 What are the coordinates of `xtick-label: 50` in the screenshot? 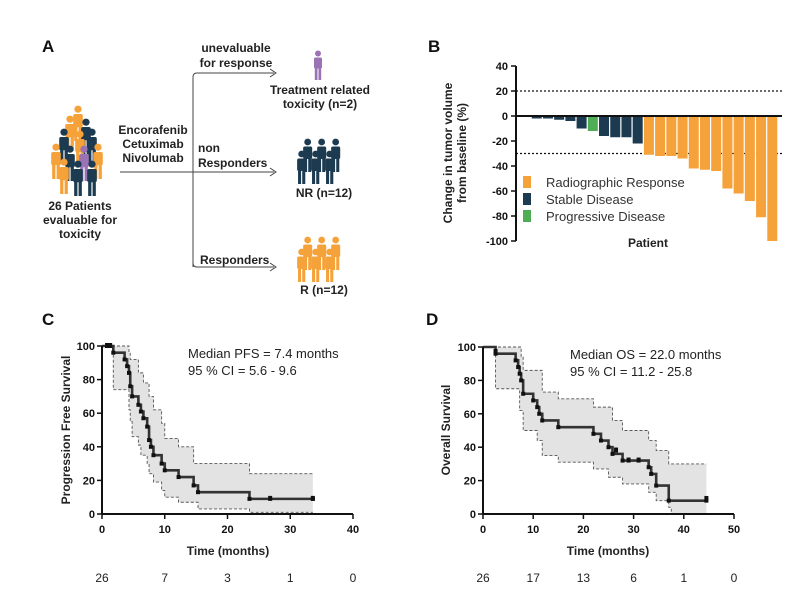 It's located at (734, 530).